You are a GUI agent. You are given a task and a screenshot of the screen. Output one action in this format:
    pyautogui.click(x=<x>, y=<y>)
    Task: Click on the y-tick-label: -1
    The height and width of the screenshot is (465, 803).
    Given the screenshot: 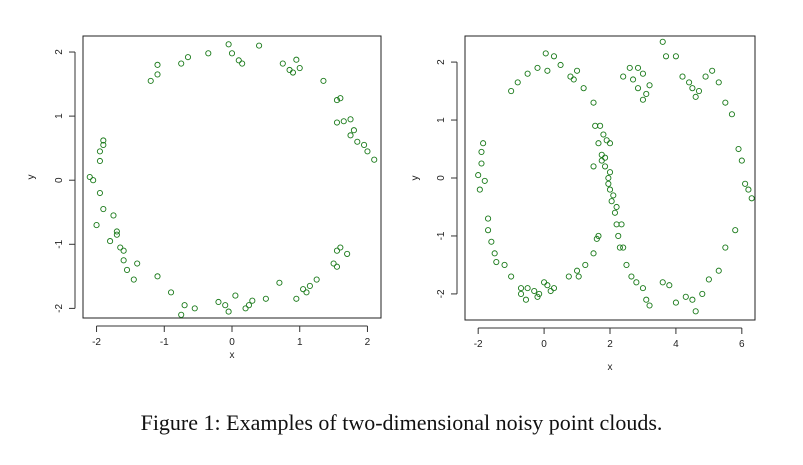 What is the action you would take?
    pyautogui.click(x=441, y=235)
    